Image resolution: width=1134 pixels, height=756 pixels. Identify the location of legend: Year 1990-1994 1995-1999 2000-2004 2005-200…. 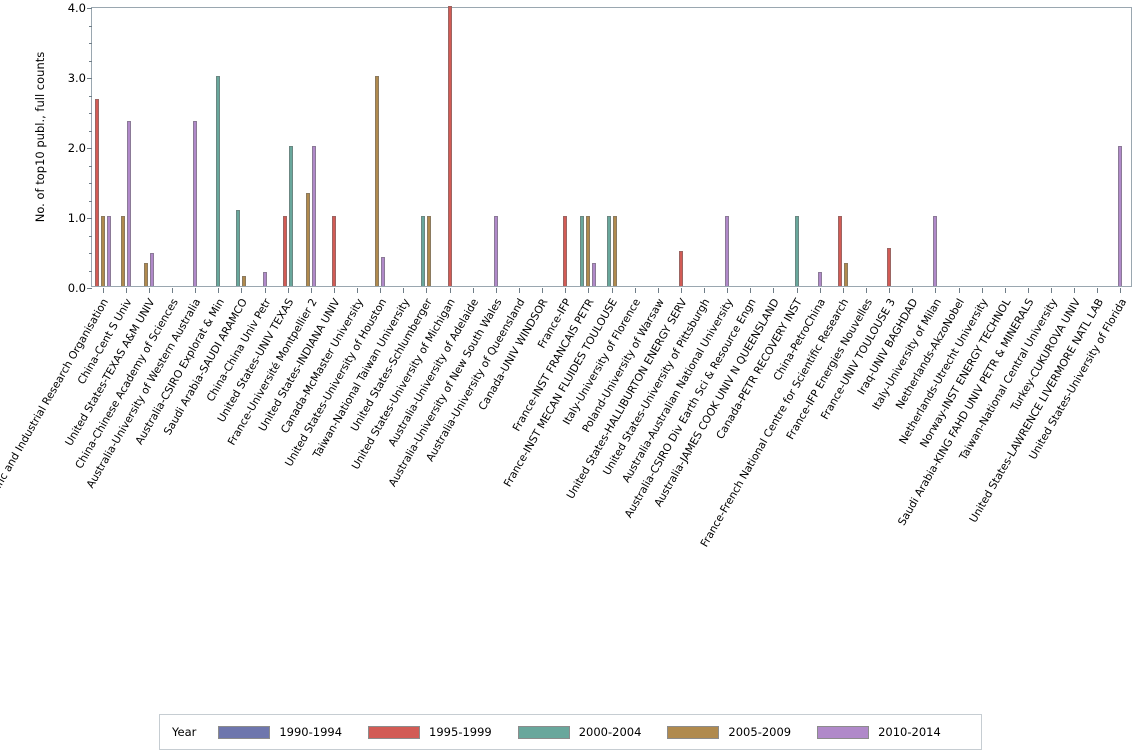
(570, 732).